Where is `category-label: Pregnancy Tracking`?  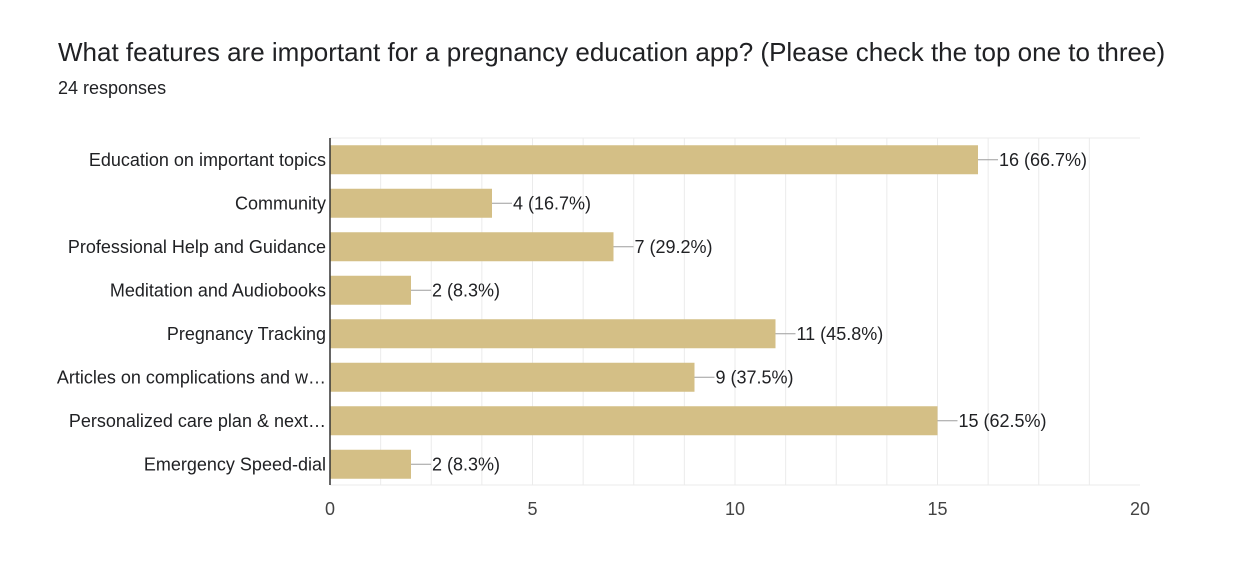
category-label: Pregnancy Tracking is located at coordinates (246, 334).